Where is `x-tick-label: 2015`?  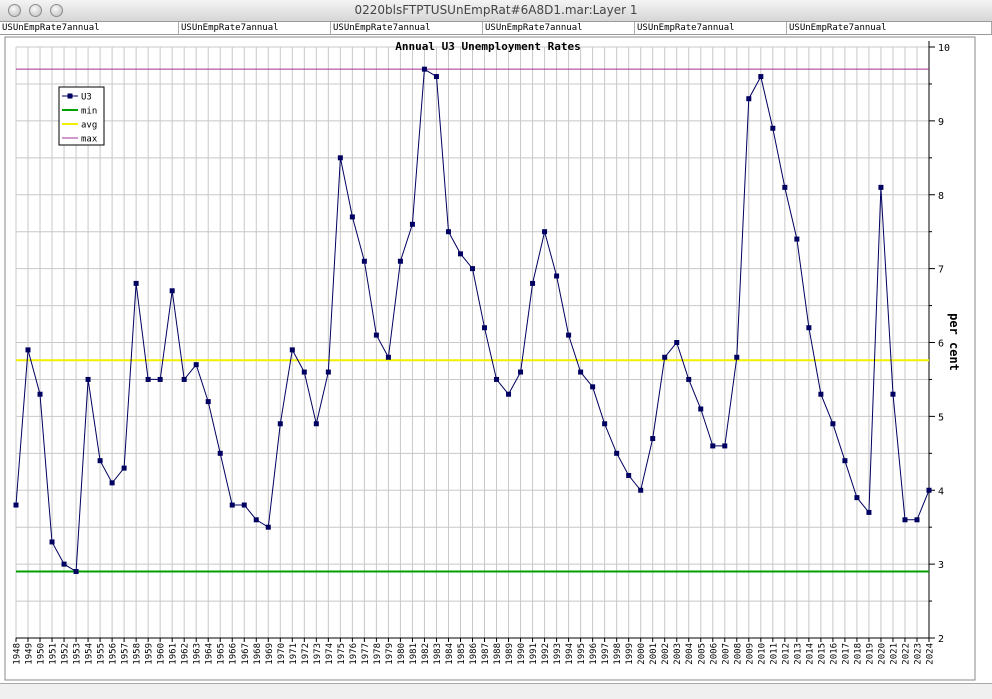
x-tick-label: 2015 is located at coordinates (822, 654).